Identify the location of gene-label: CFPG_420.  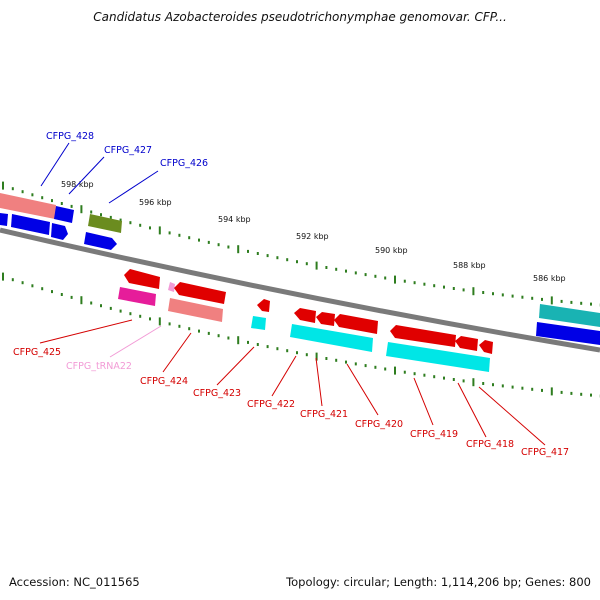
(379, 424).